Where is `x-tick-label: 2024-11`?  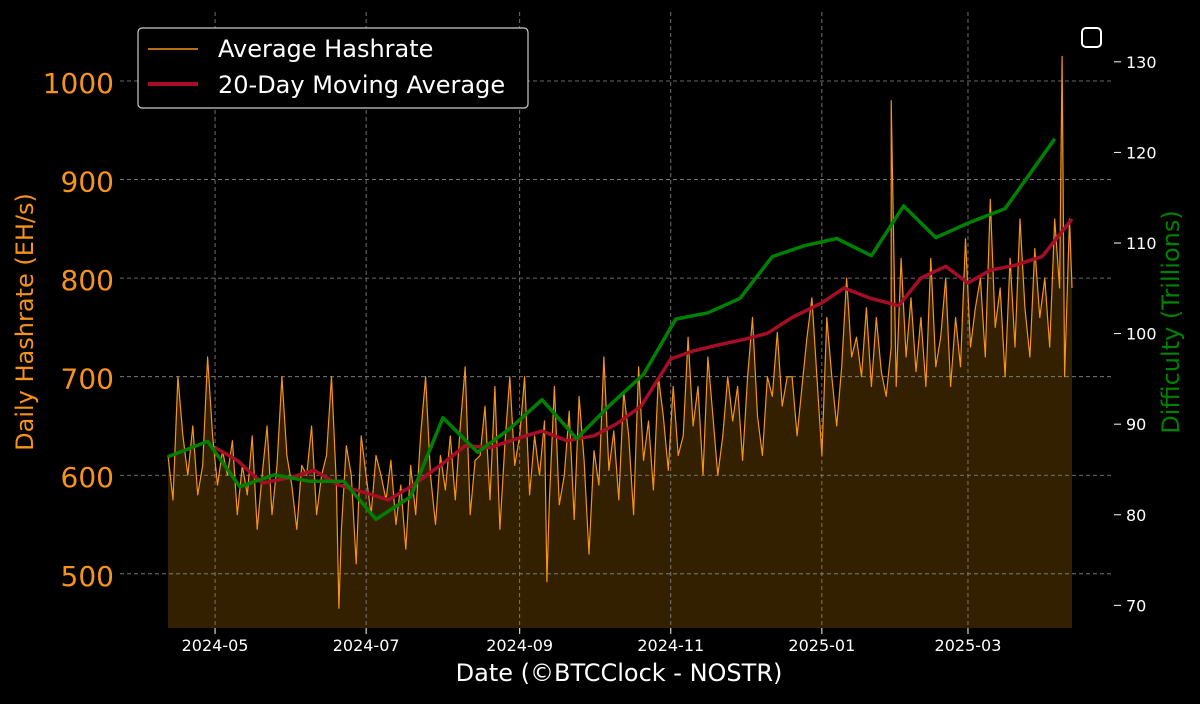 x-tick-label: 2024-11 is located at coordinates (670, 645).